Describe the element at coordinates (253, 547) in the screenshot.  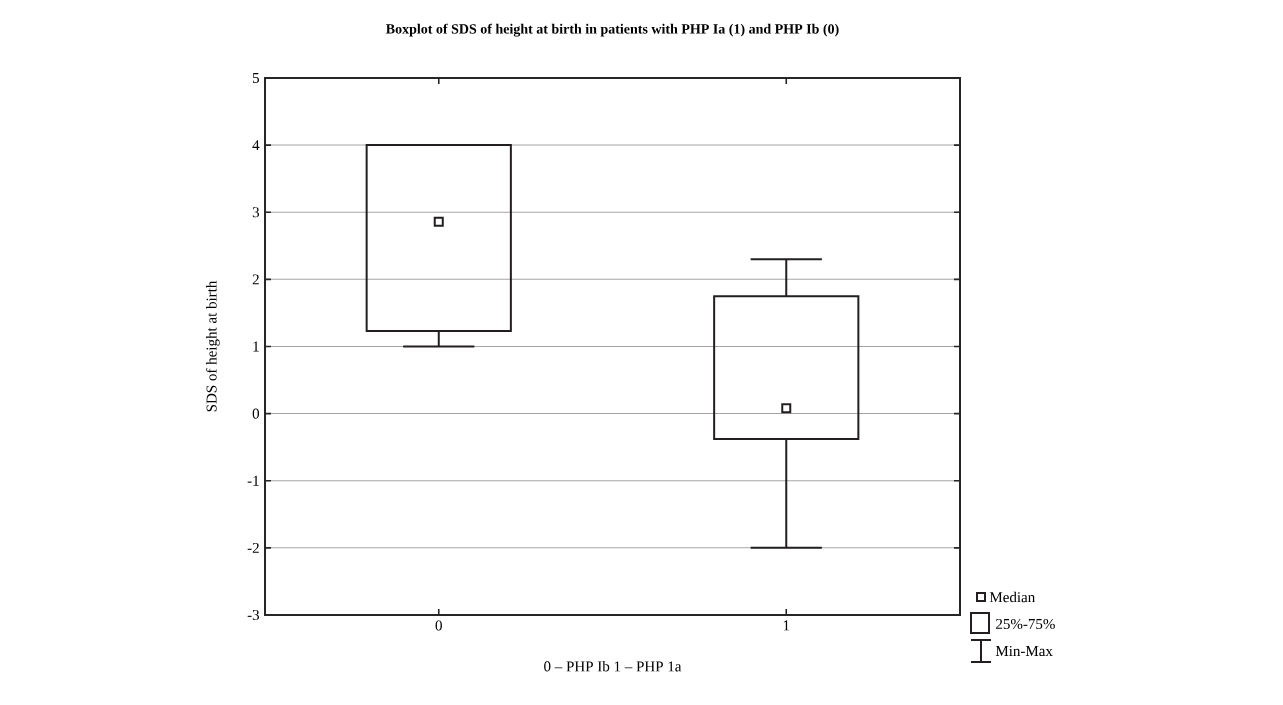
I see `y-tick-label: -2` at that location.